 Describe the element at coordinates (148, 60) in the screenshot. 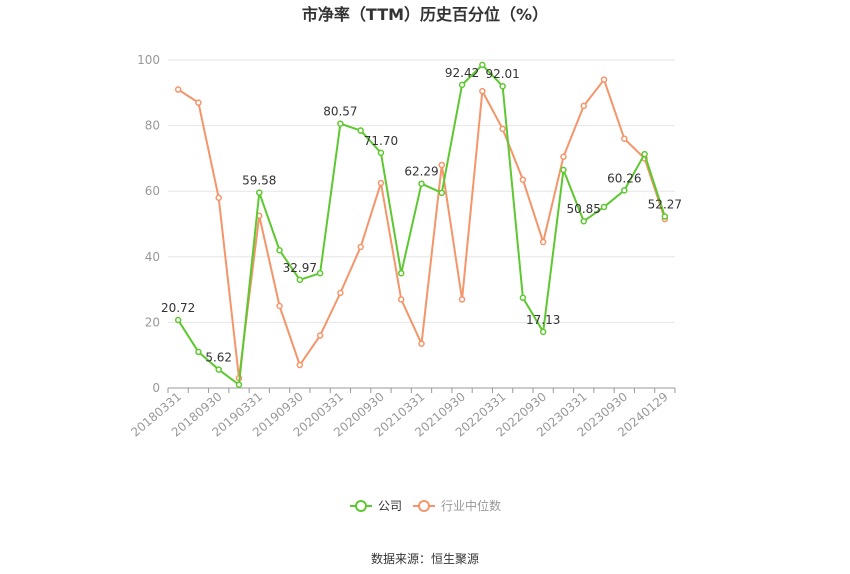

I see `y-tick-label: 100` at that location.